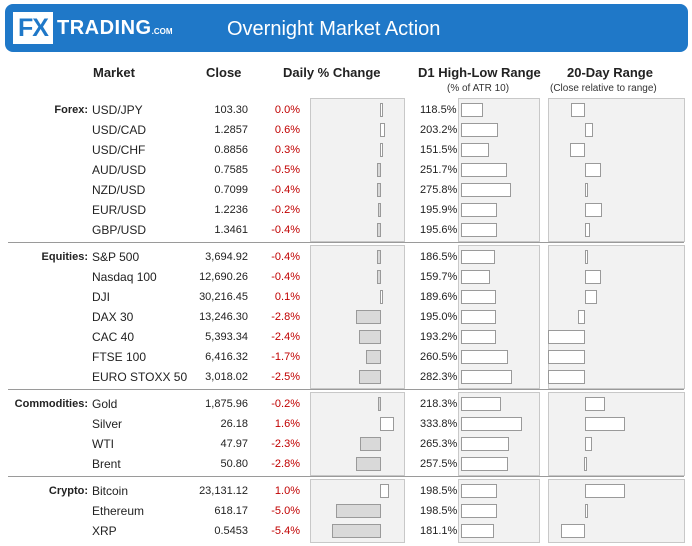  Describe the element at coordinates (439, 130) in the screenshot. I see `d1-range-value: 203.2%` at that location.